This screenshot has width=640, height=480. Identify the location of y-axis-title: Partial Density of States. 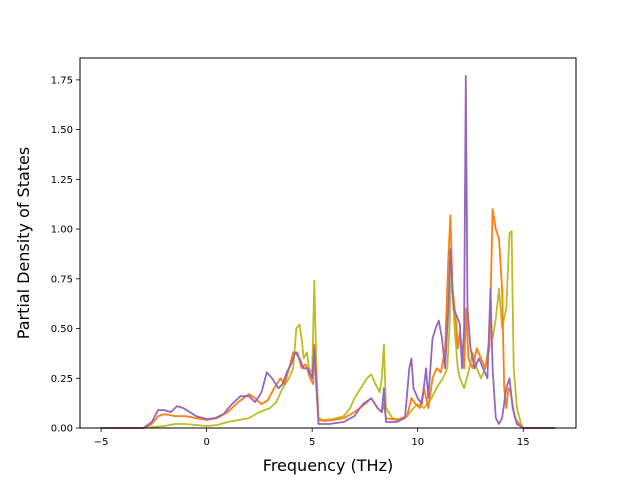
(23, 243).